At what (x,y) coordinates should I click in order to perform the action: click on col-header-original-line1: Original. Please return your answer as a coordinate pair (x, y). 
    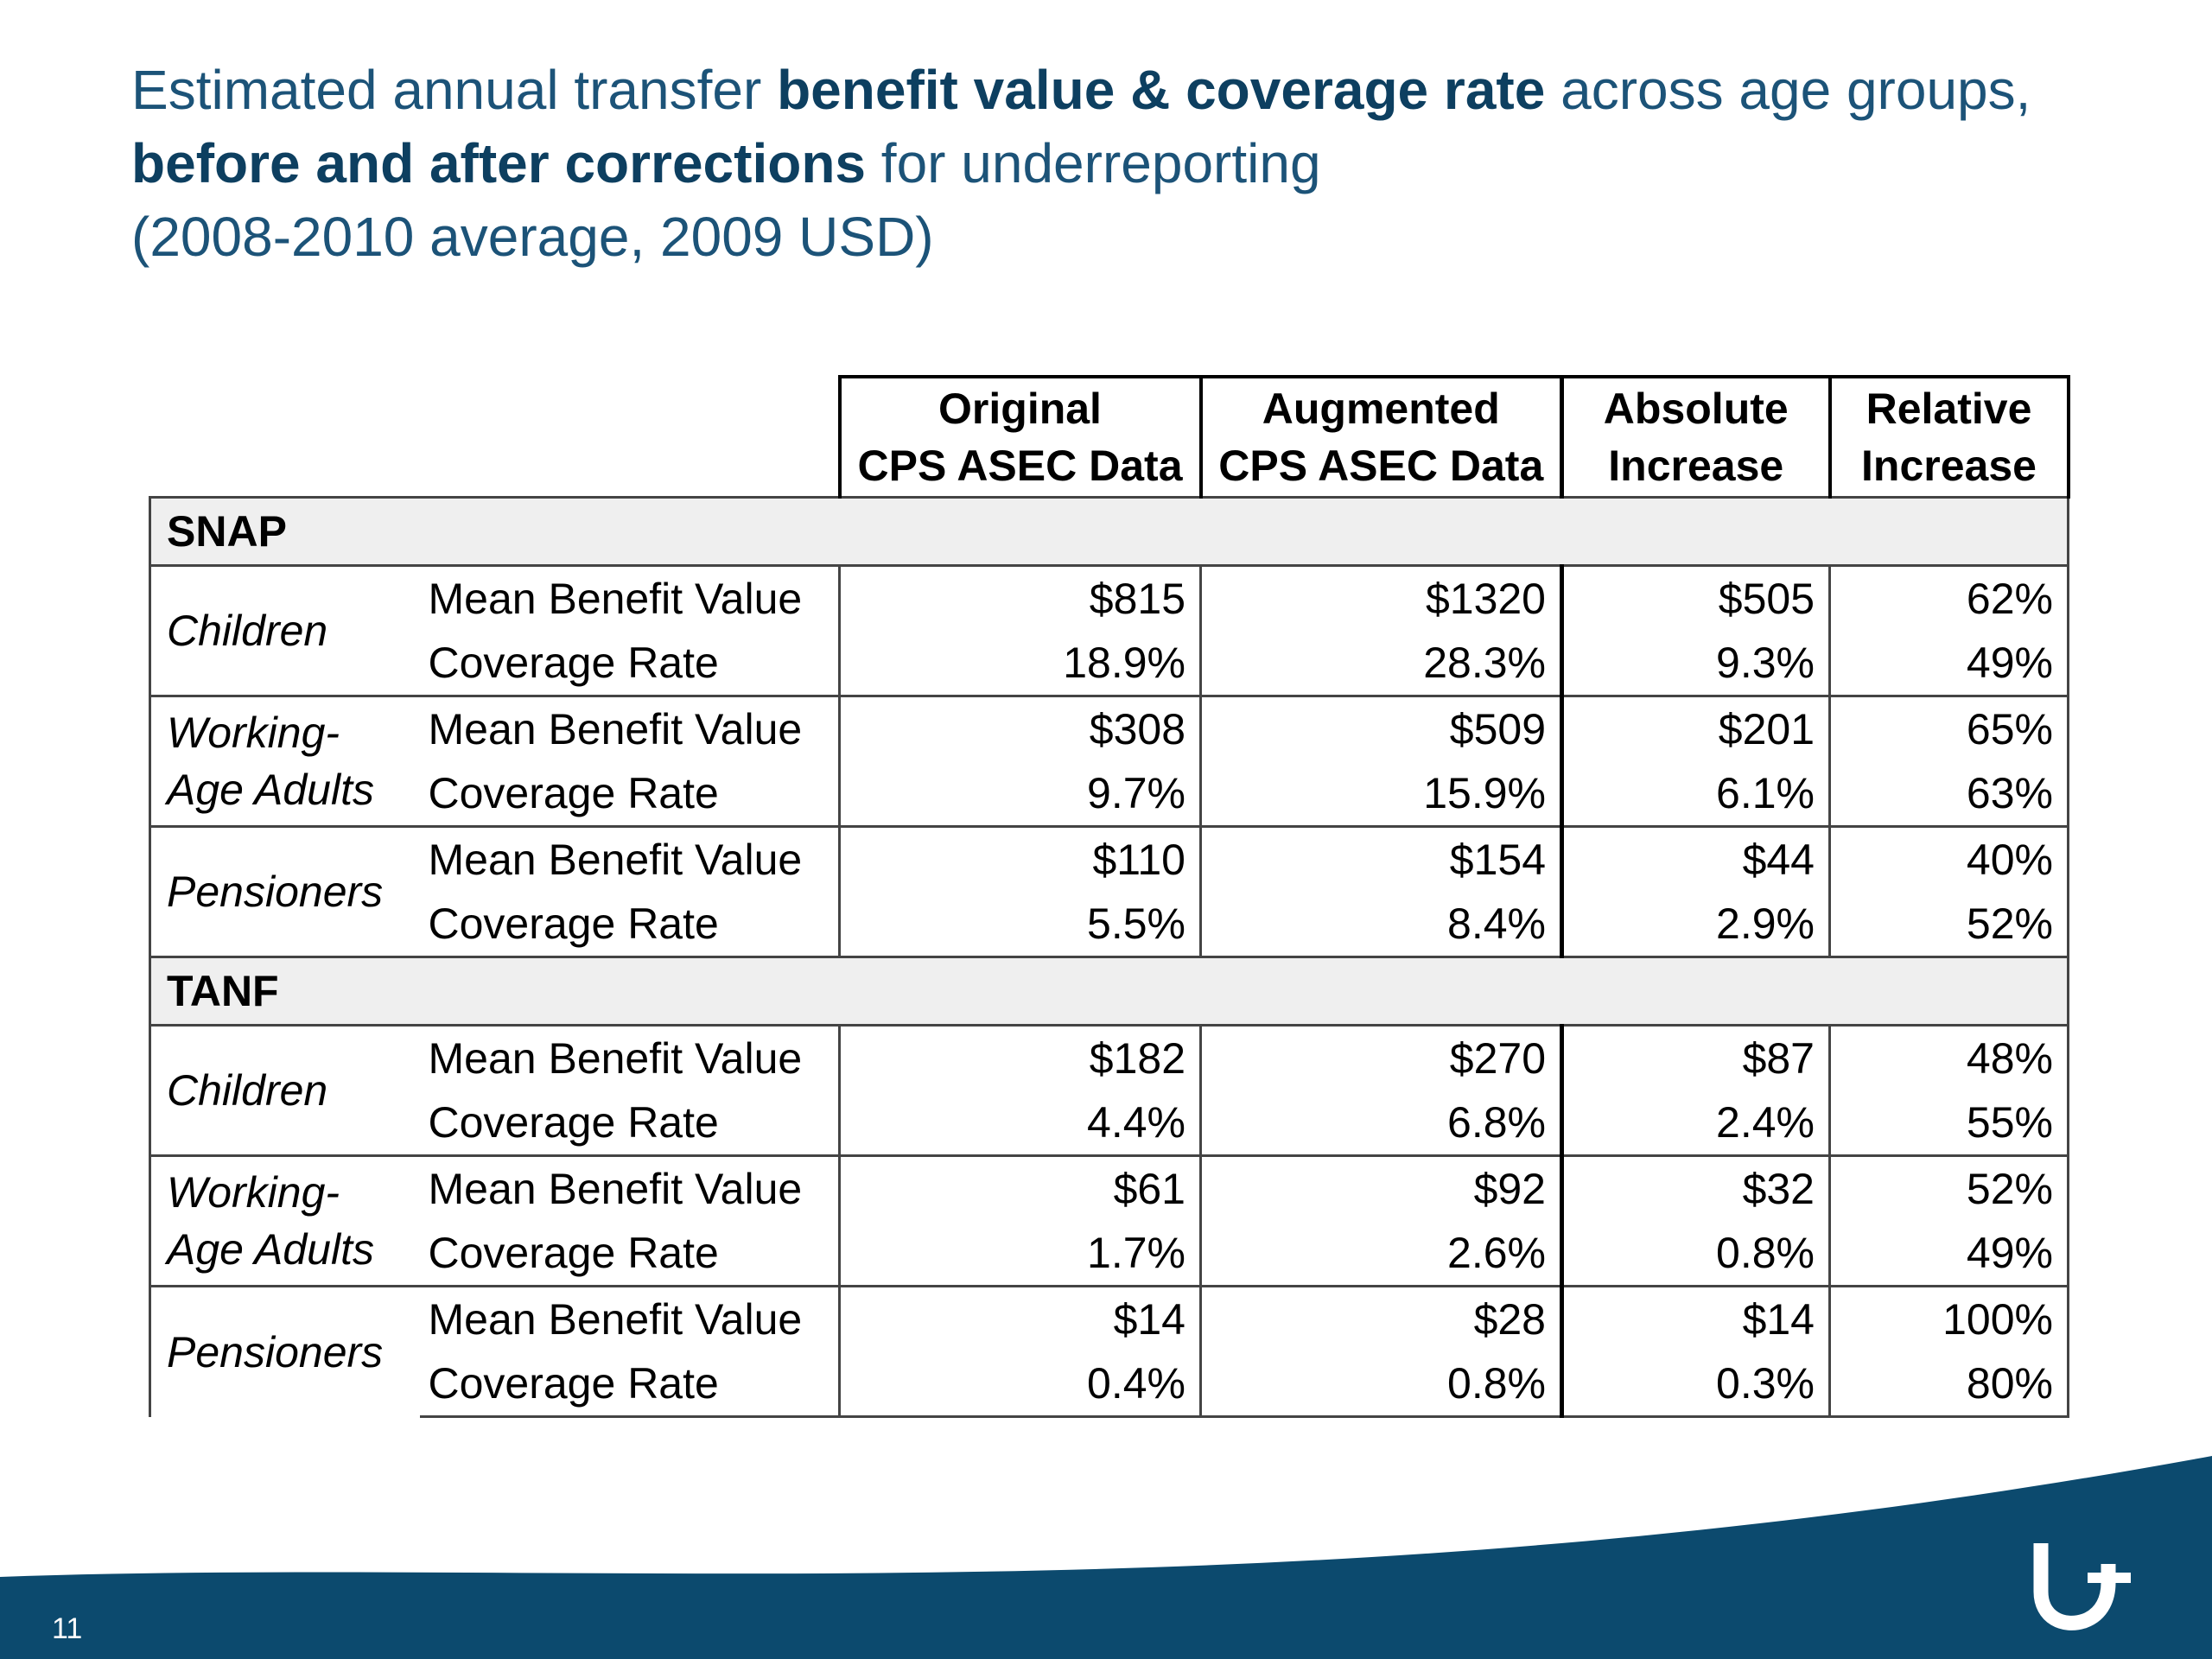
    Looking at the image, I should click on (1020, 409).